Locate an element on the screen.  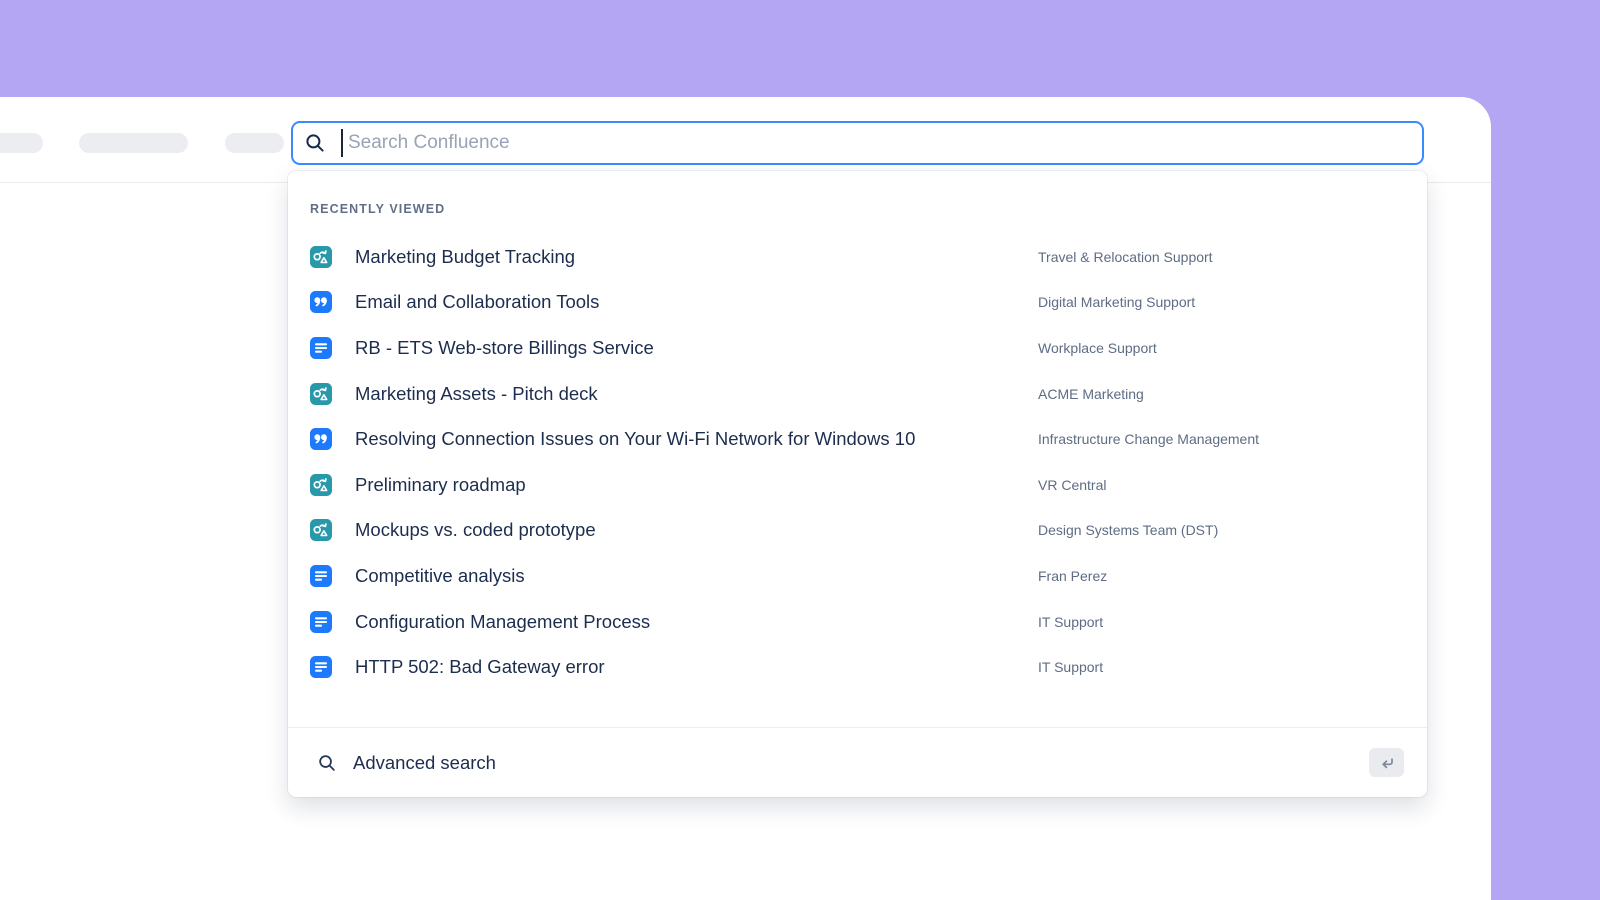
result-space: Design Systems Team (DST) is located at coordinates (1128, 530).